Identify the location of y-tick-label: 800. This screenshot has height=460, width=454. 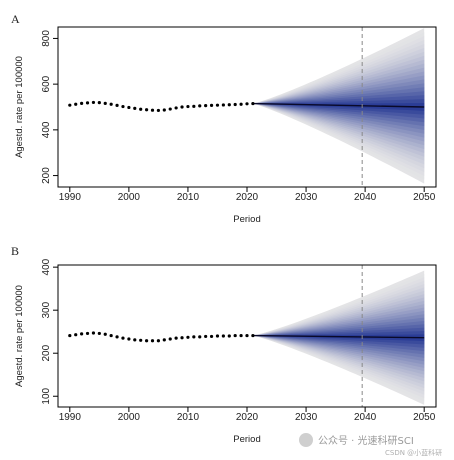
(46, 38).